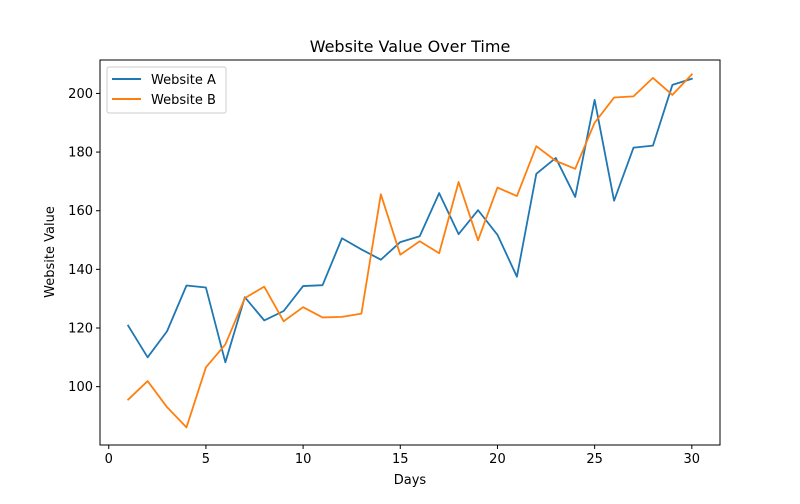 This screenshot has width=800, height=504. I want to click on x-tick-label: 15, so click(400, 459).